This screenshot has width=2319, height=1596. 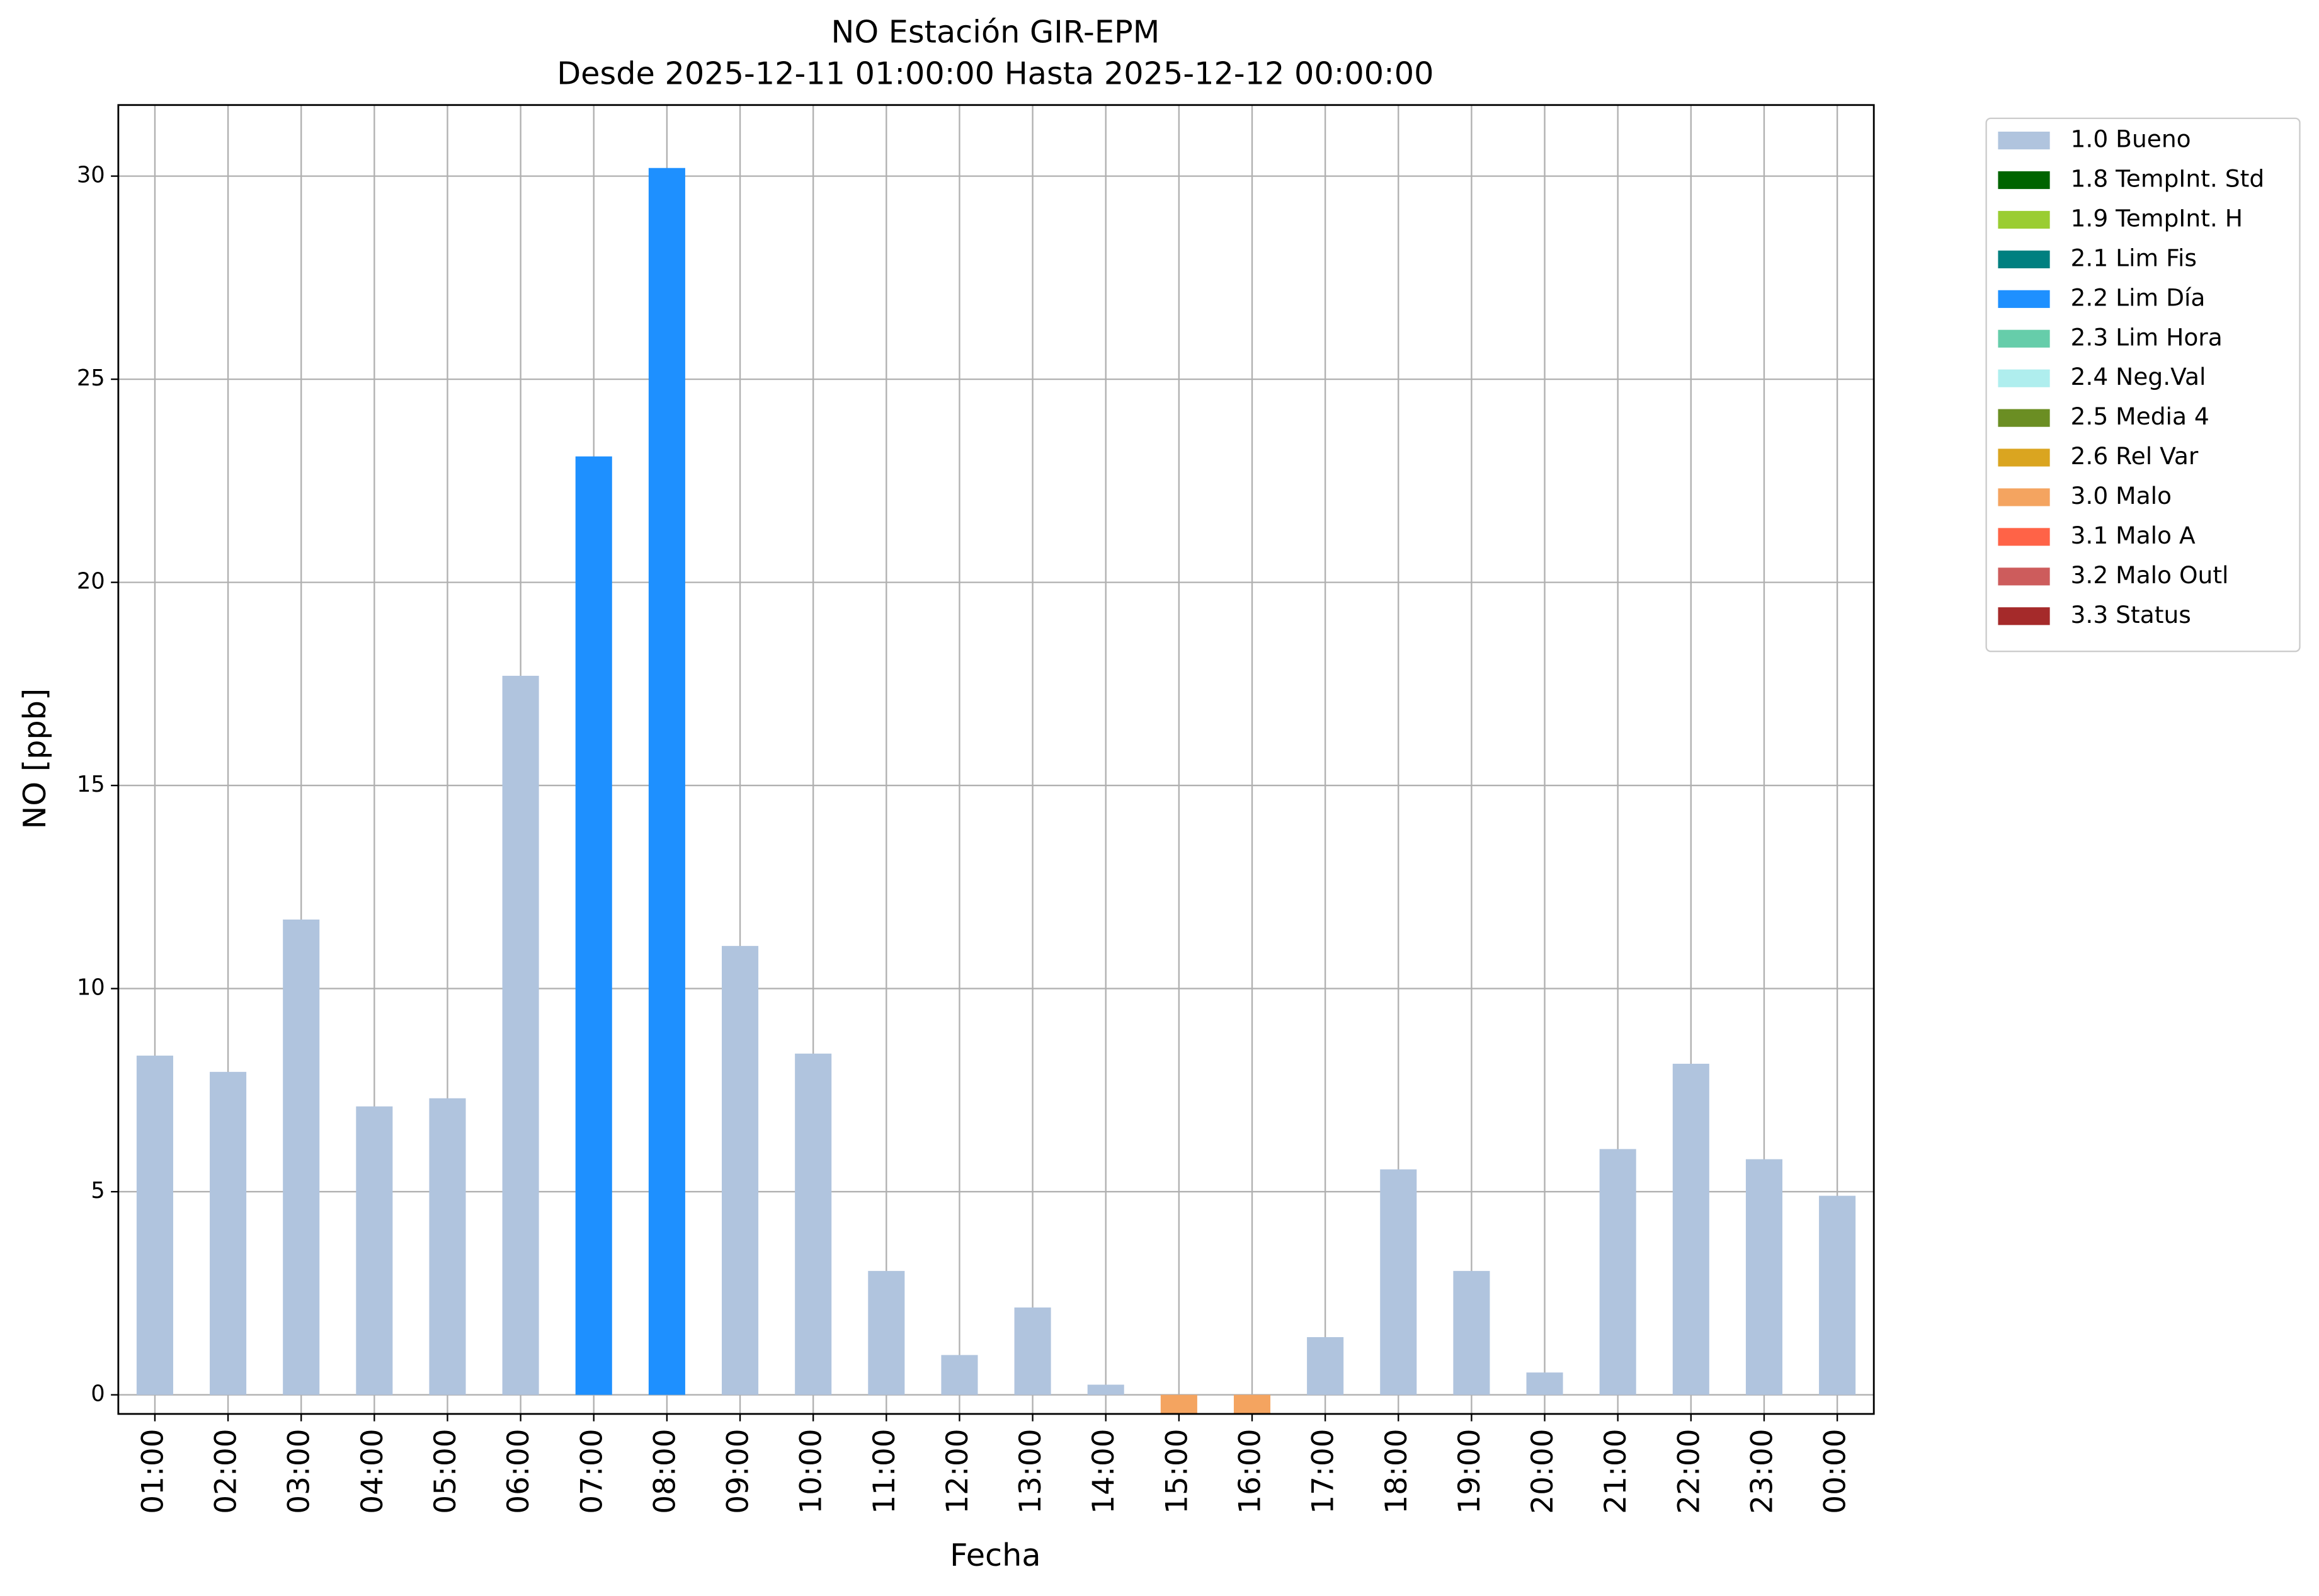 What do you see at coordinates (1689, 1470) in the screenshot?
I see `x-tick-label: 22:00` at bounding box center [1689, 1470].